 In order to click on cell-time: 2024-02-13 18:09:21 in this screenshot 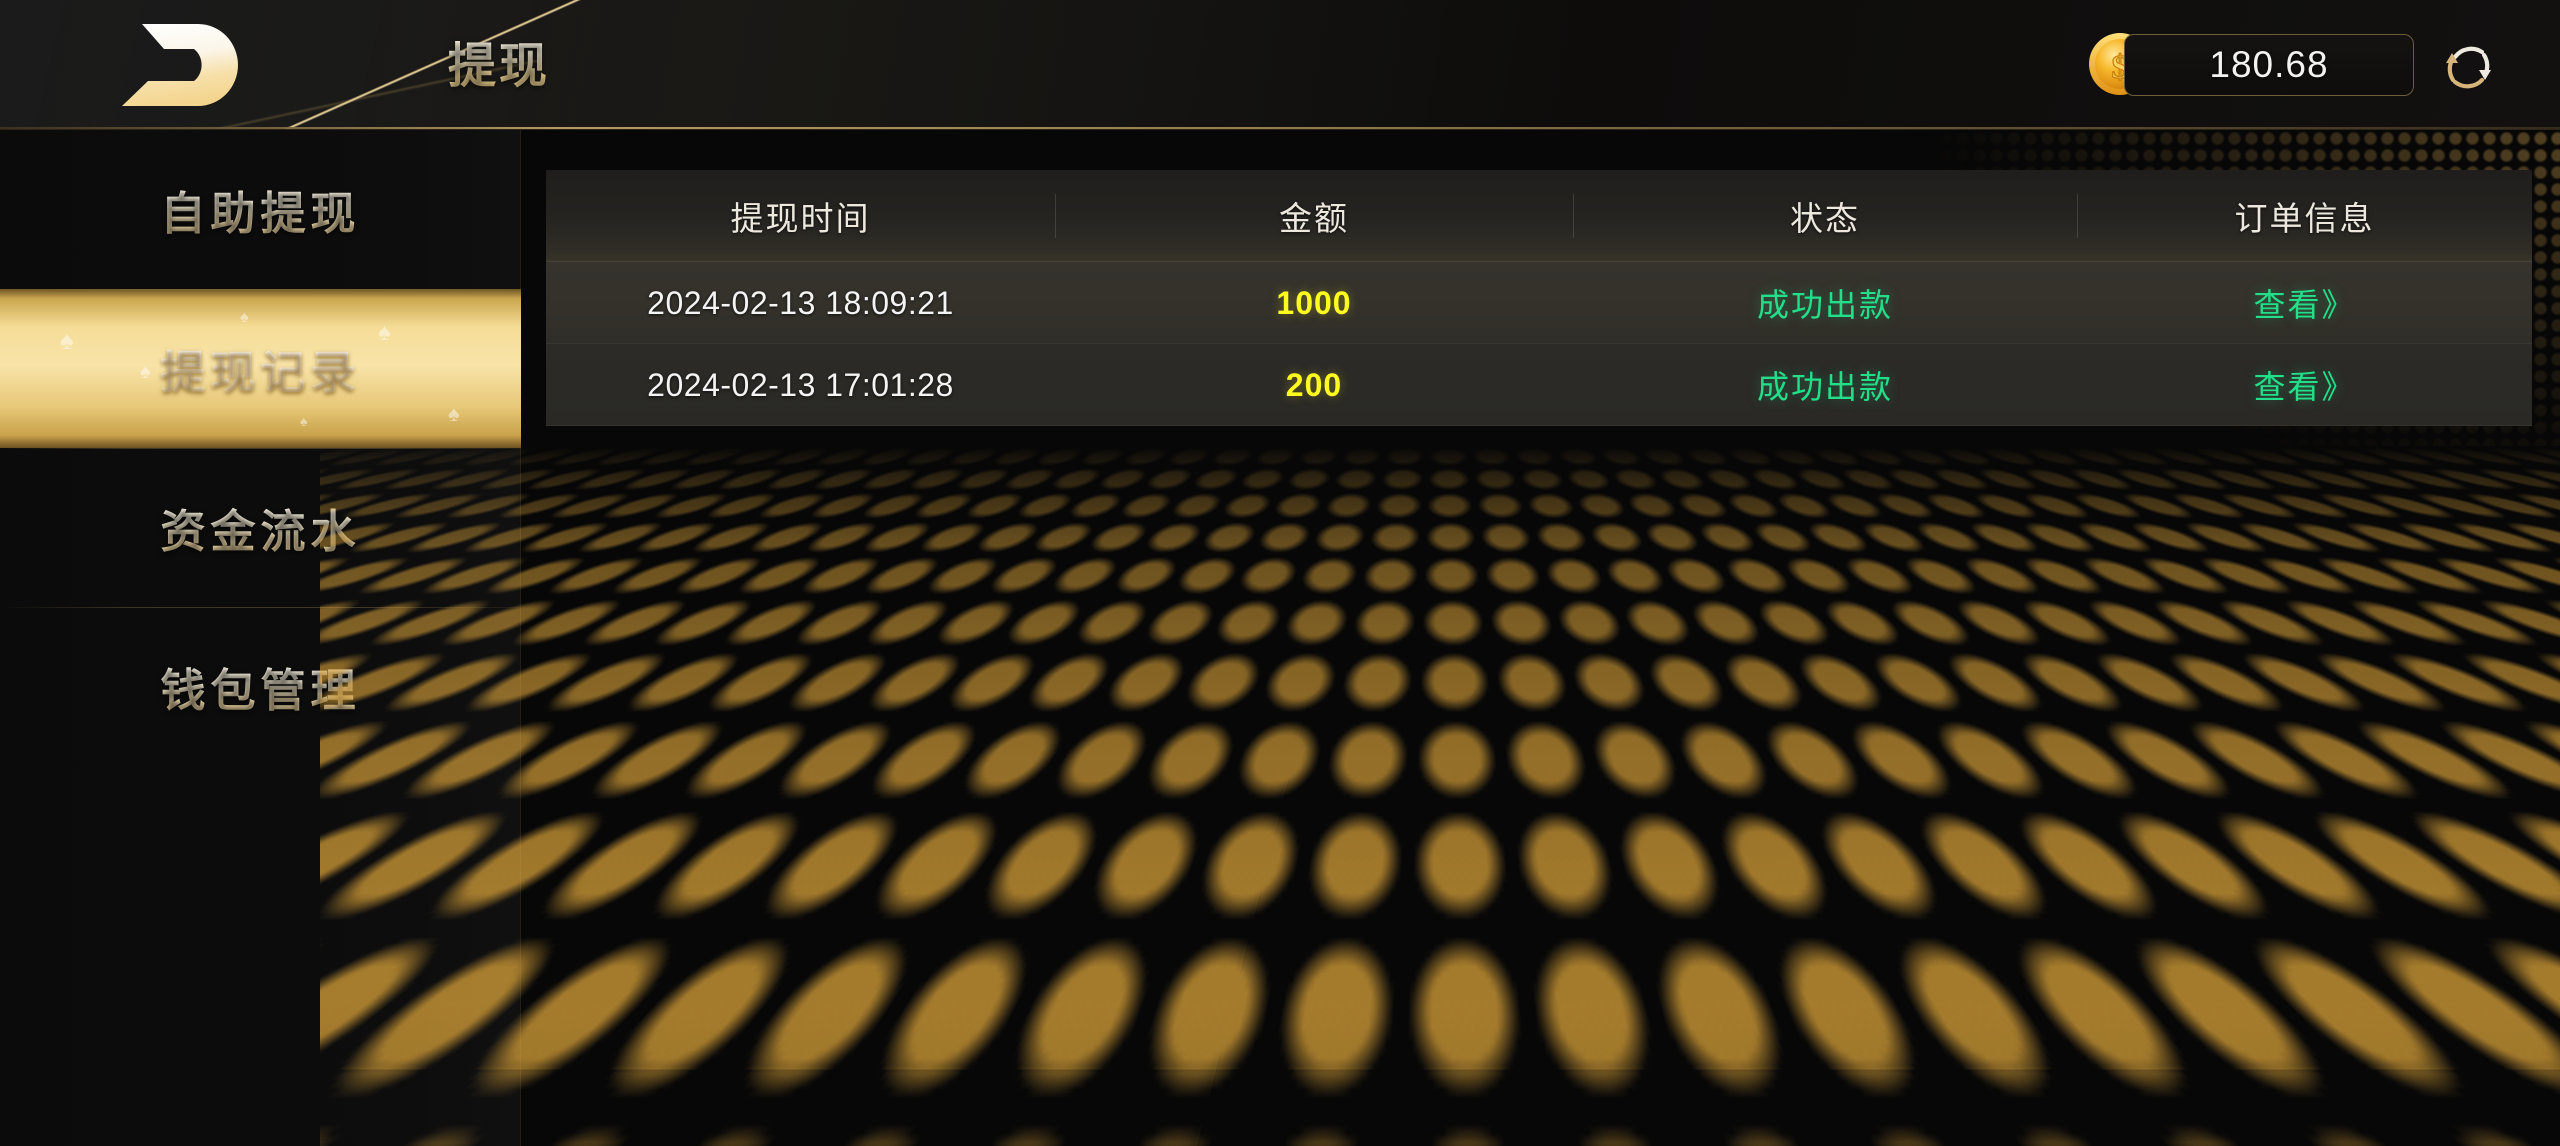, I will do `click(800, 302)`.